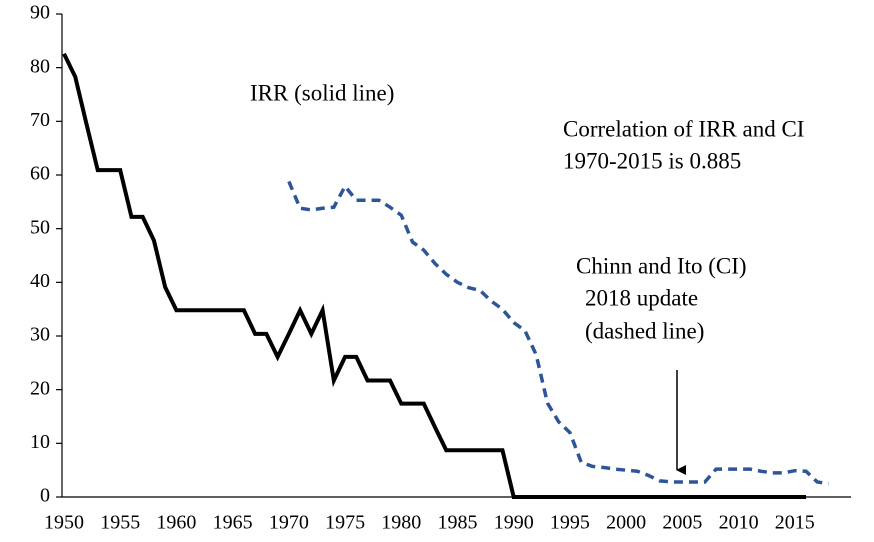 The width and height of the screenshot is (874, 542). What do you see at coordinates (64, 523) in the screenshot?
I see `x-tick-label: 1950` at bounding box center [64, 523].